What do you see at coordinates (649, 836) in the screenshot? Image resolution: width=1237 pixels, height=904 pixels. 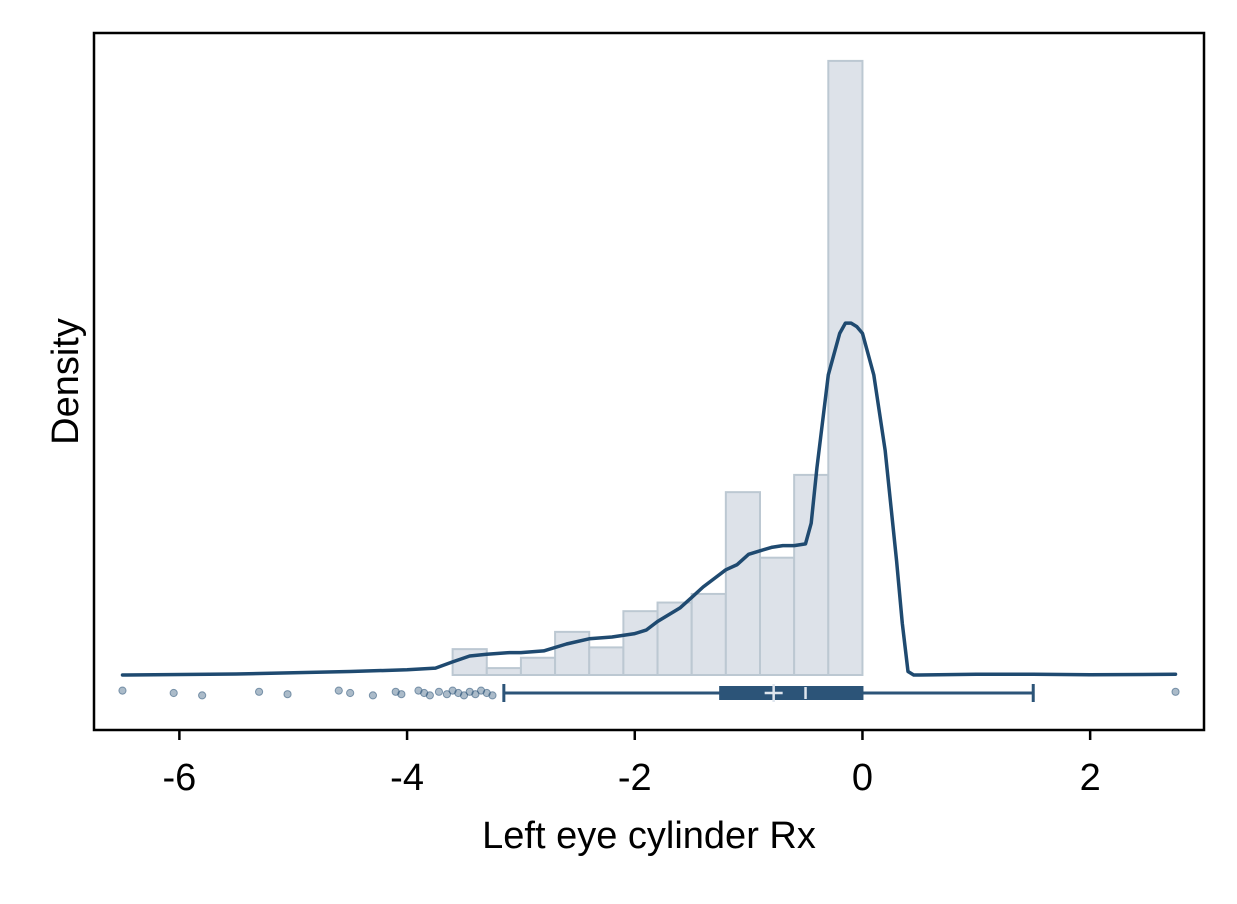 I see `x-axis-title: Left eye cylinder Rx` at bounding box center [649, 836].